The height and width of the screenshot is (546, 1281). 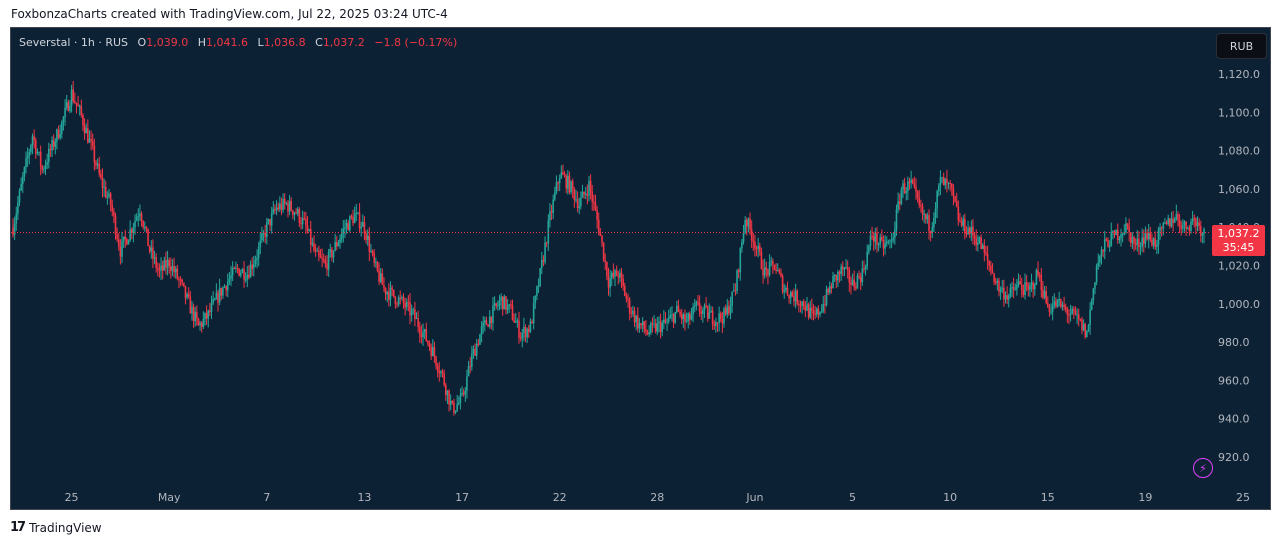 What do you see at coordinates (201, 42) in the screenshot?
I see `high-key: H` at bounding box center [201, 42].